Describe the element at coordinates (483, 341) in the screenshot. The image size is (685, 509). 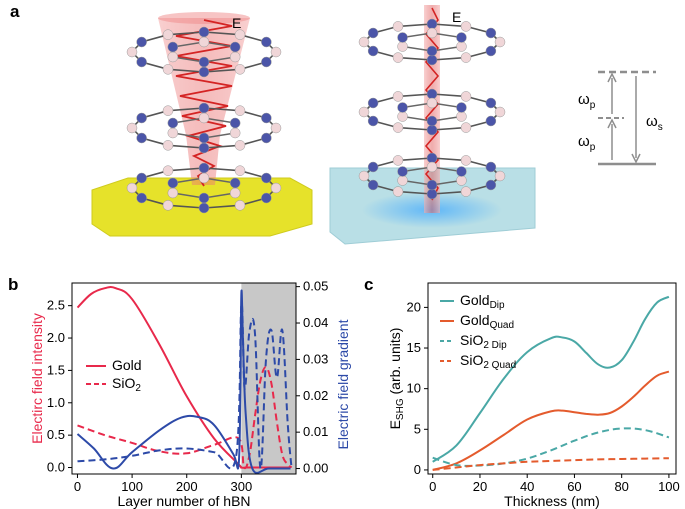
I see `legend-label: SiO2 Dip` at that location.